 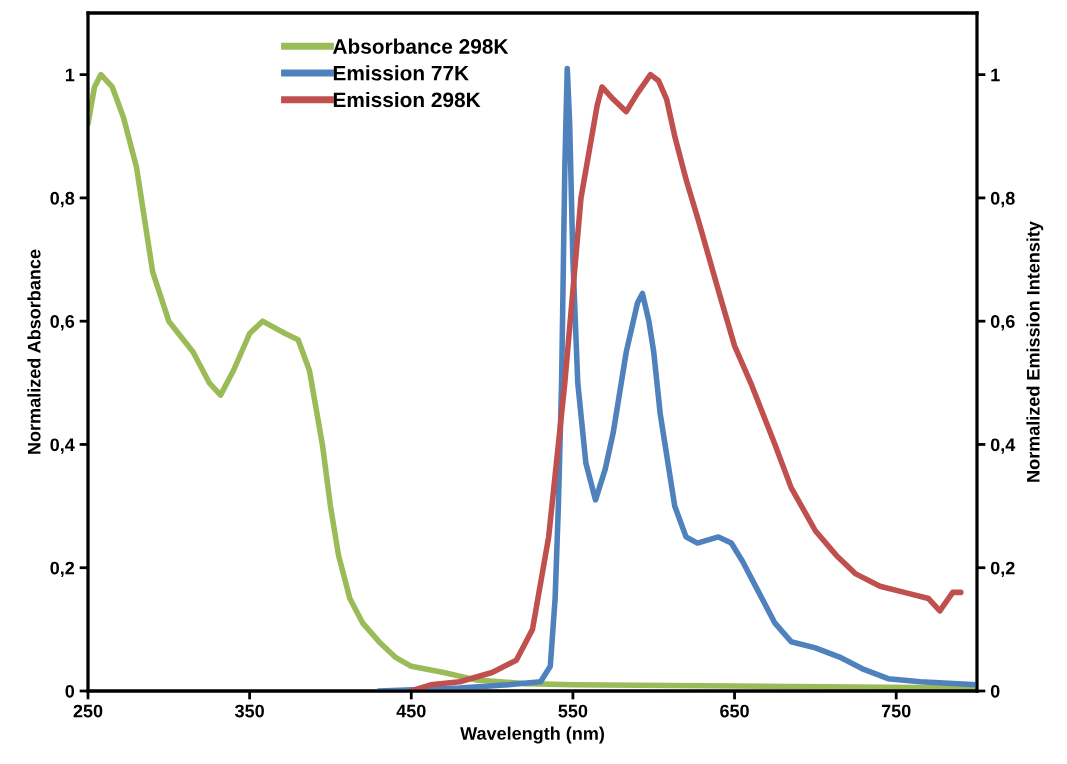 I want to click on x-tick-label: 750, so click(x=896, y=711).